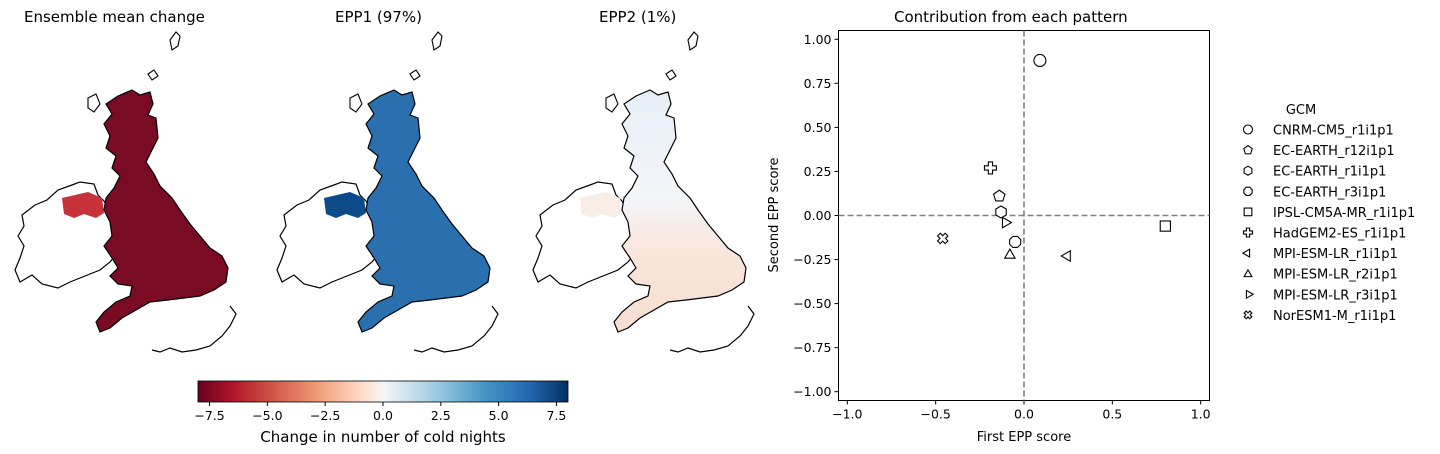 This screenshot has width=1440, height=454. Describe the element at coordinates (1250, 294) in the screenshot. I see `legend-marker-triangle-right` at that location.